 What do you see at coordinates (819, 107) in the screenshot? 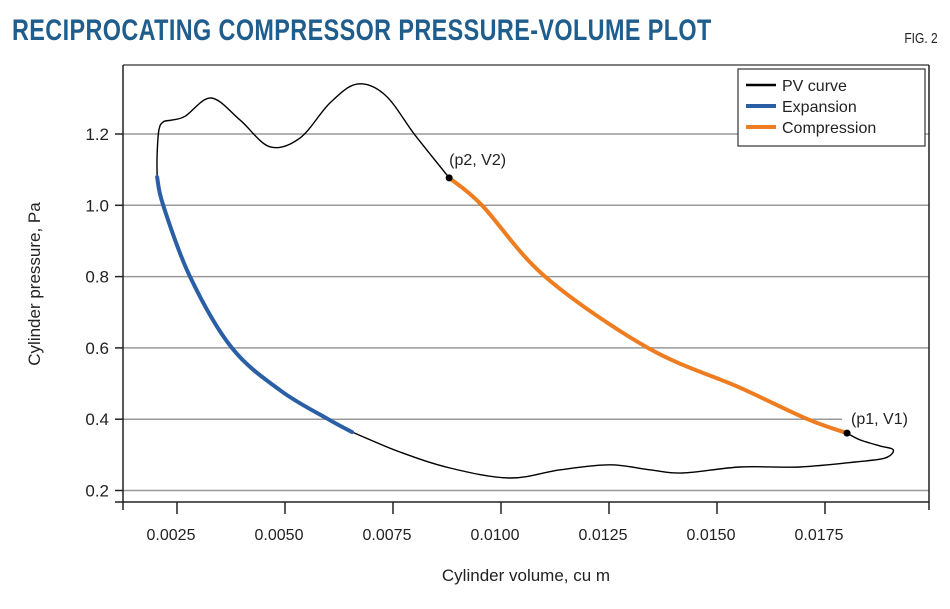
I see `legend-label: Expansion` at bounding box center [819, 107].